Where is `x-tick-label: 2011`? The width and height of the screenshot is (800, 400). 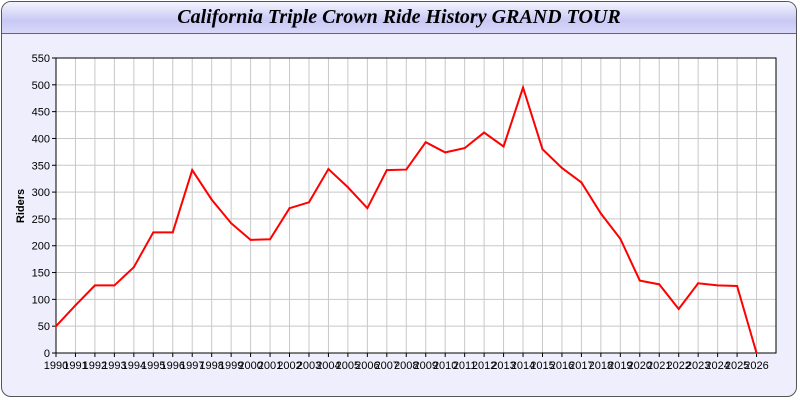 x-tick-label: 2011 is located at coordinates (465, 366).